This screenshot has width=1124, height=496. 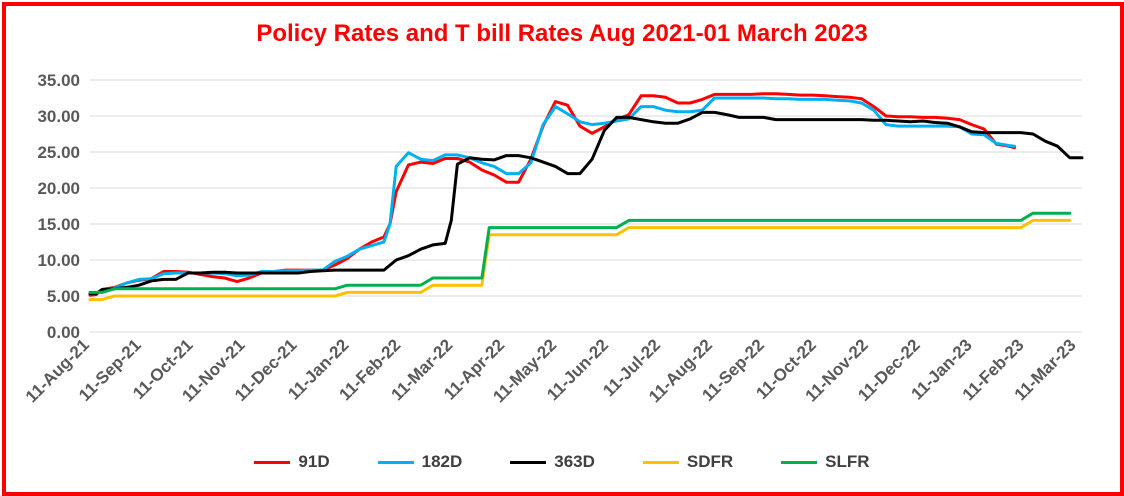 I want to click on legend-item-slfr: SLFR, so click(x=825, y=462).